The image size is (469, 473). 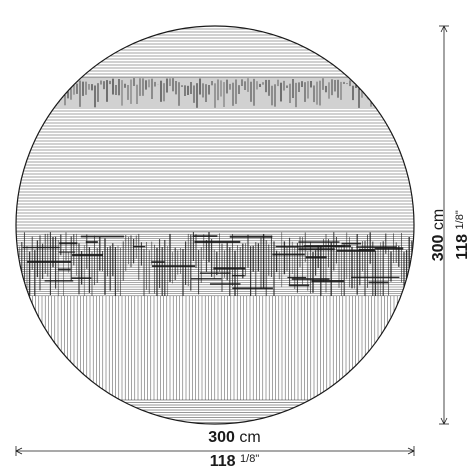 What do you see at coordinates (438, 219) in the screenshot?
I see `height-cm-unit: cm` at bounding box center [438, 219].